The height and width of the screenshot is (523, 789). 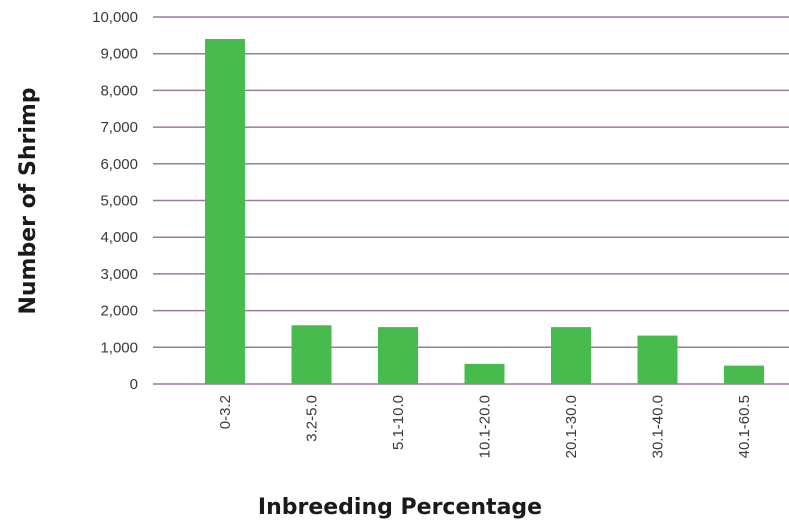 What do you see at coordinates (400, 507) in the screenshot?
I see `x-axis-title: Inbreeding Percentage` at bounding box center [400, 507].